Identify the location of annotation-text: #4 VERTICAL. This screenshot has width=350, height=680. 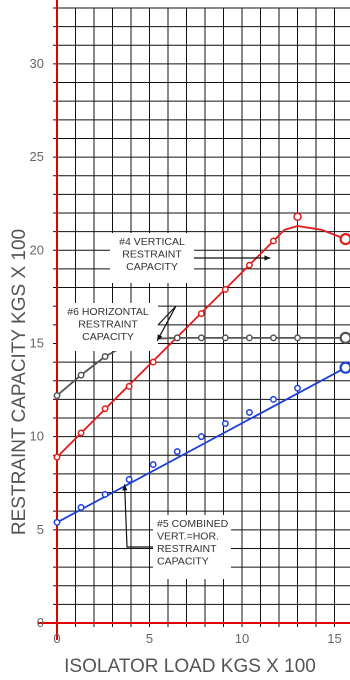
(152, 242).